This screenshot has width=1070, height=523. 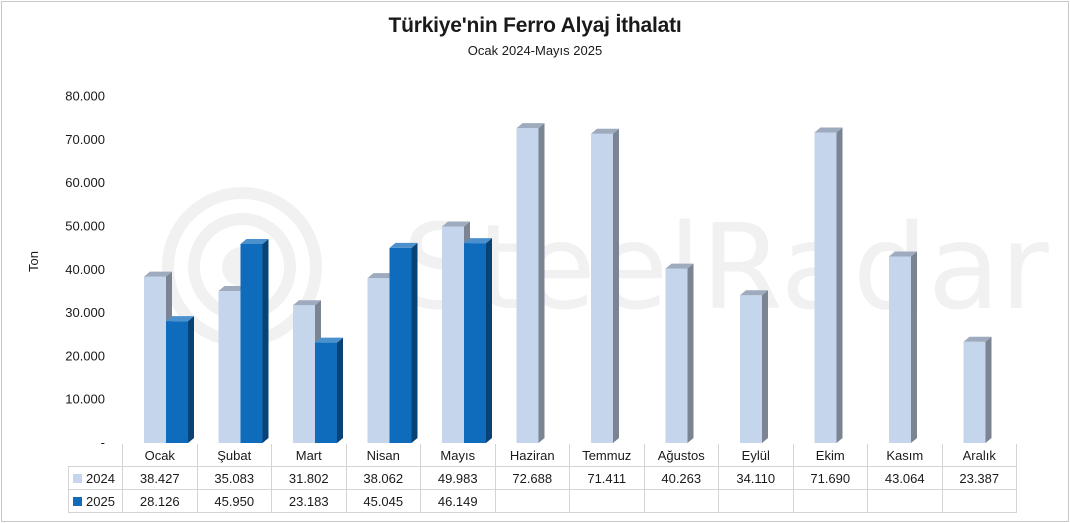 What do you see at coordinates (977, 389) in the screenshot?
I see `bar-2024-Aralık` at bounding box center [977, 389].